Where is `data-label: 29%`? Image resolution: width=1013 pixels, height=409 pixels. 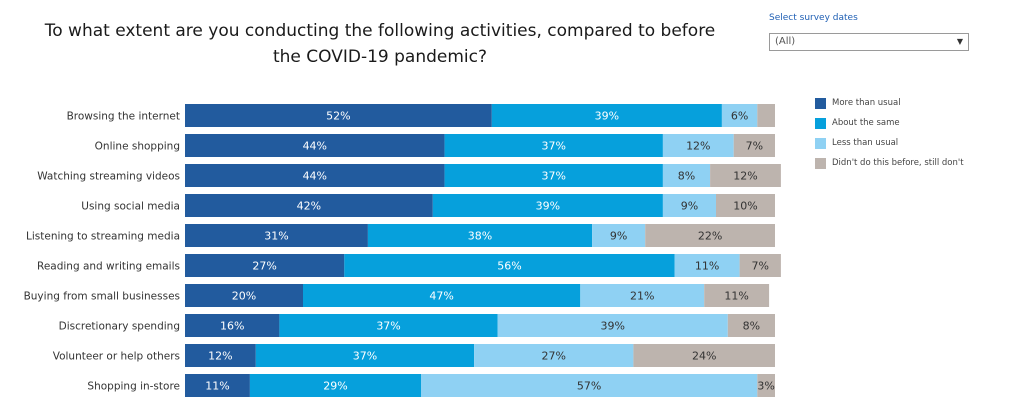
data-label: 29% is located at coordinates (335, 386).